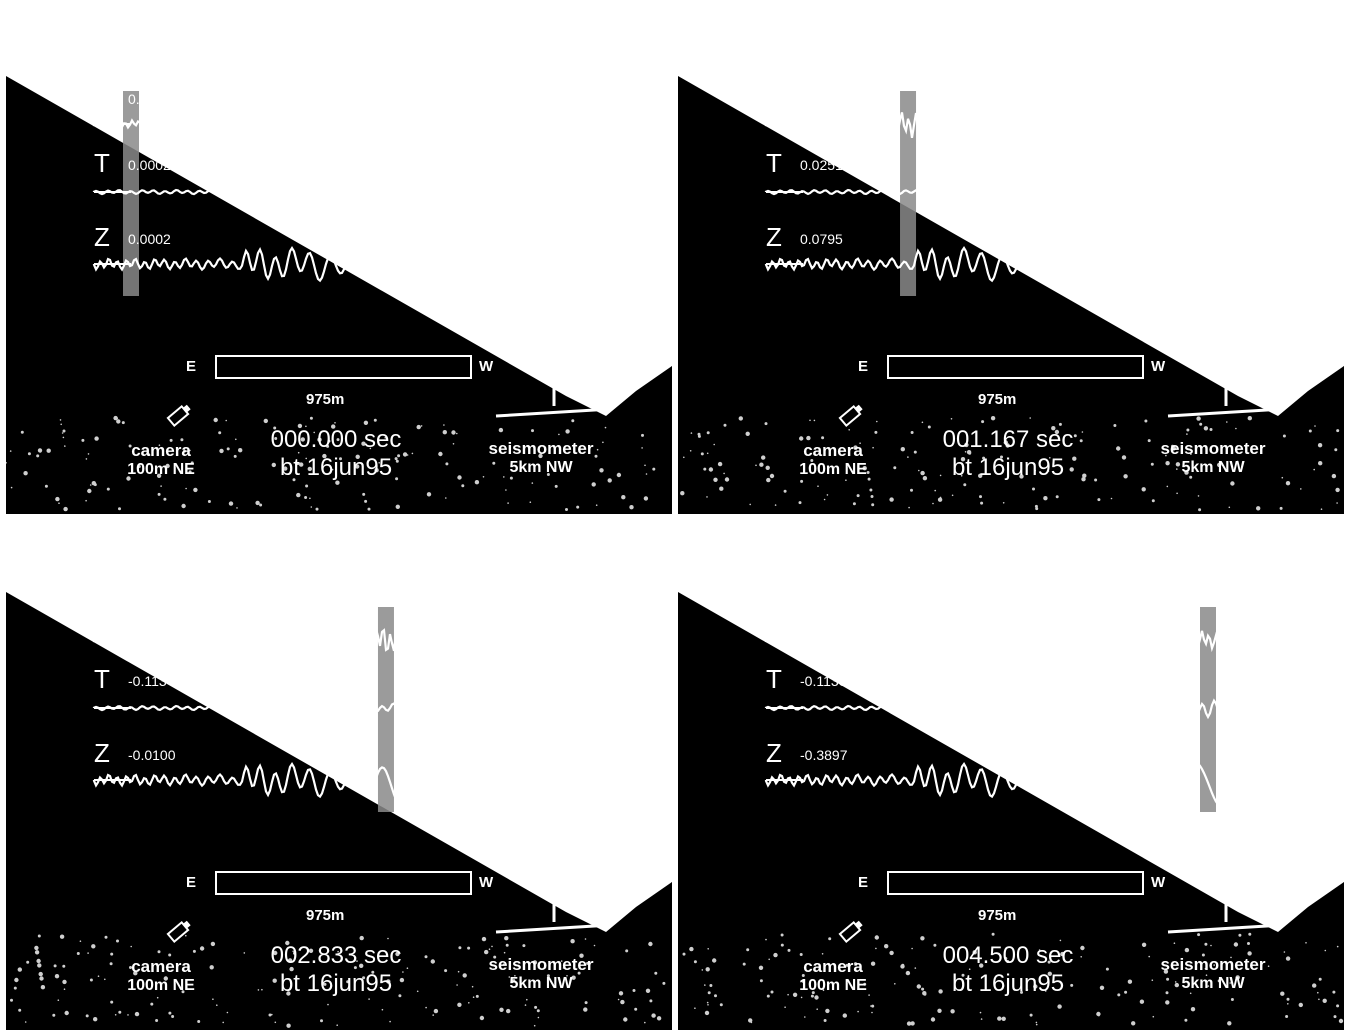  What do you see at coordinates (191, 366) in the screenshot?
I see `east-label: E` at bounding box center [191, 366].